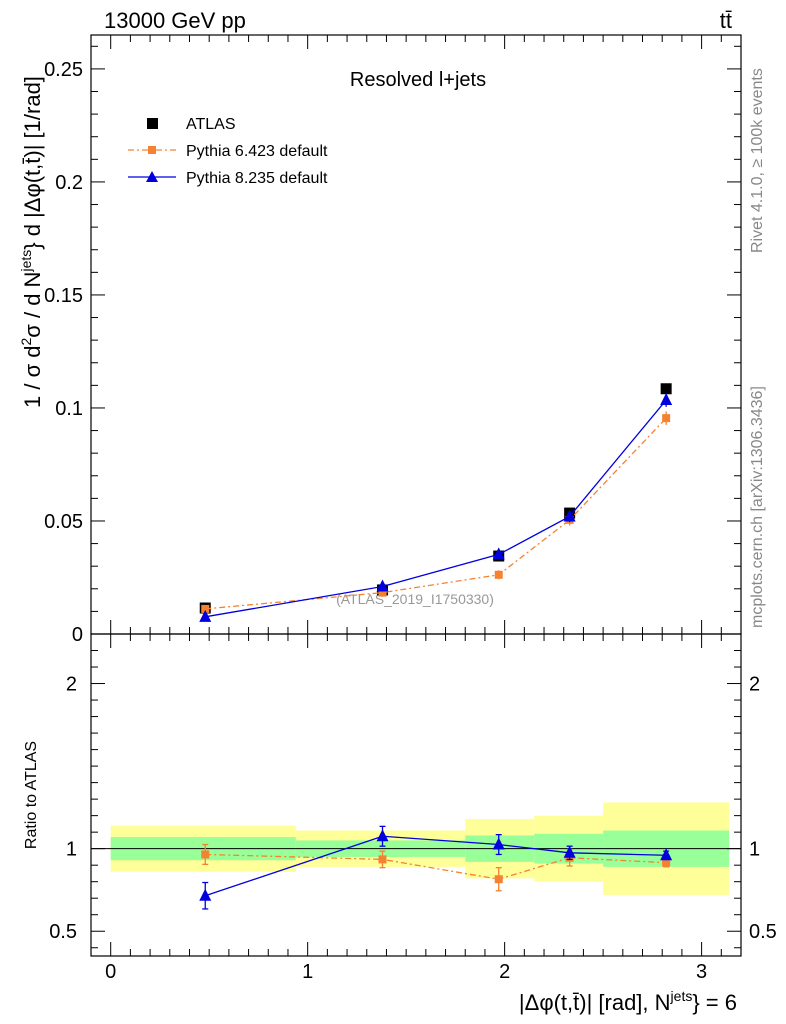 This screenshot has height=1024, width=786. I want to click on y-tick-label: 0.25, so click(63, 70).